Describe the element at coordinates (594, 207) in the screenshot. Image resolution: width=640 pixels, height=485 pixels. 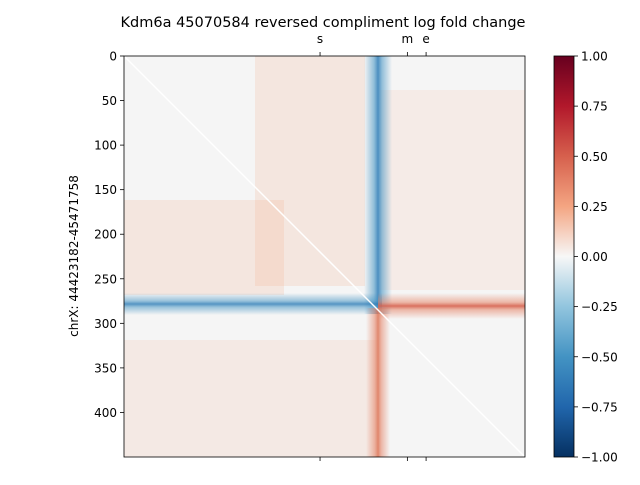
I see `colorbar-tick-label: 0.25` at that location.